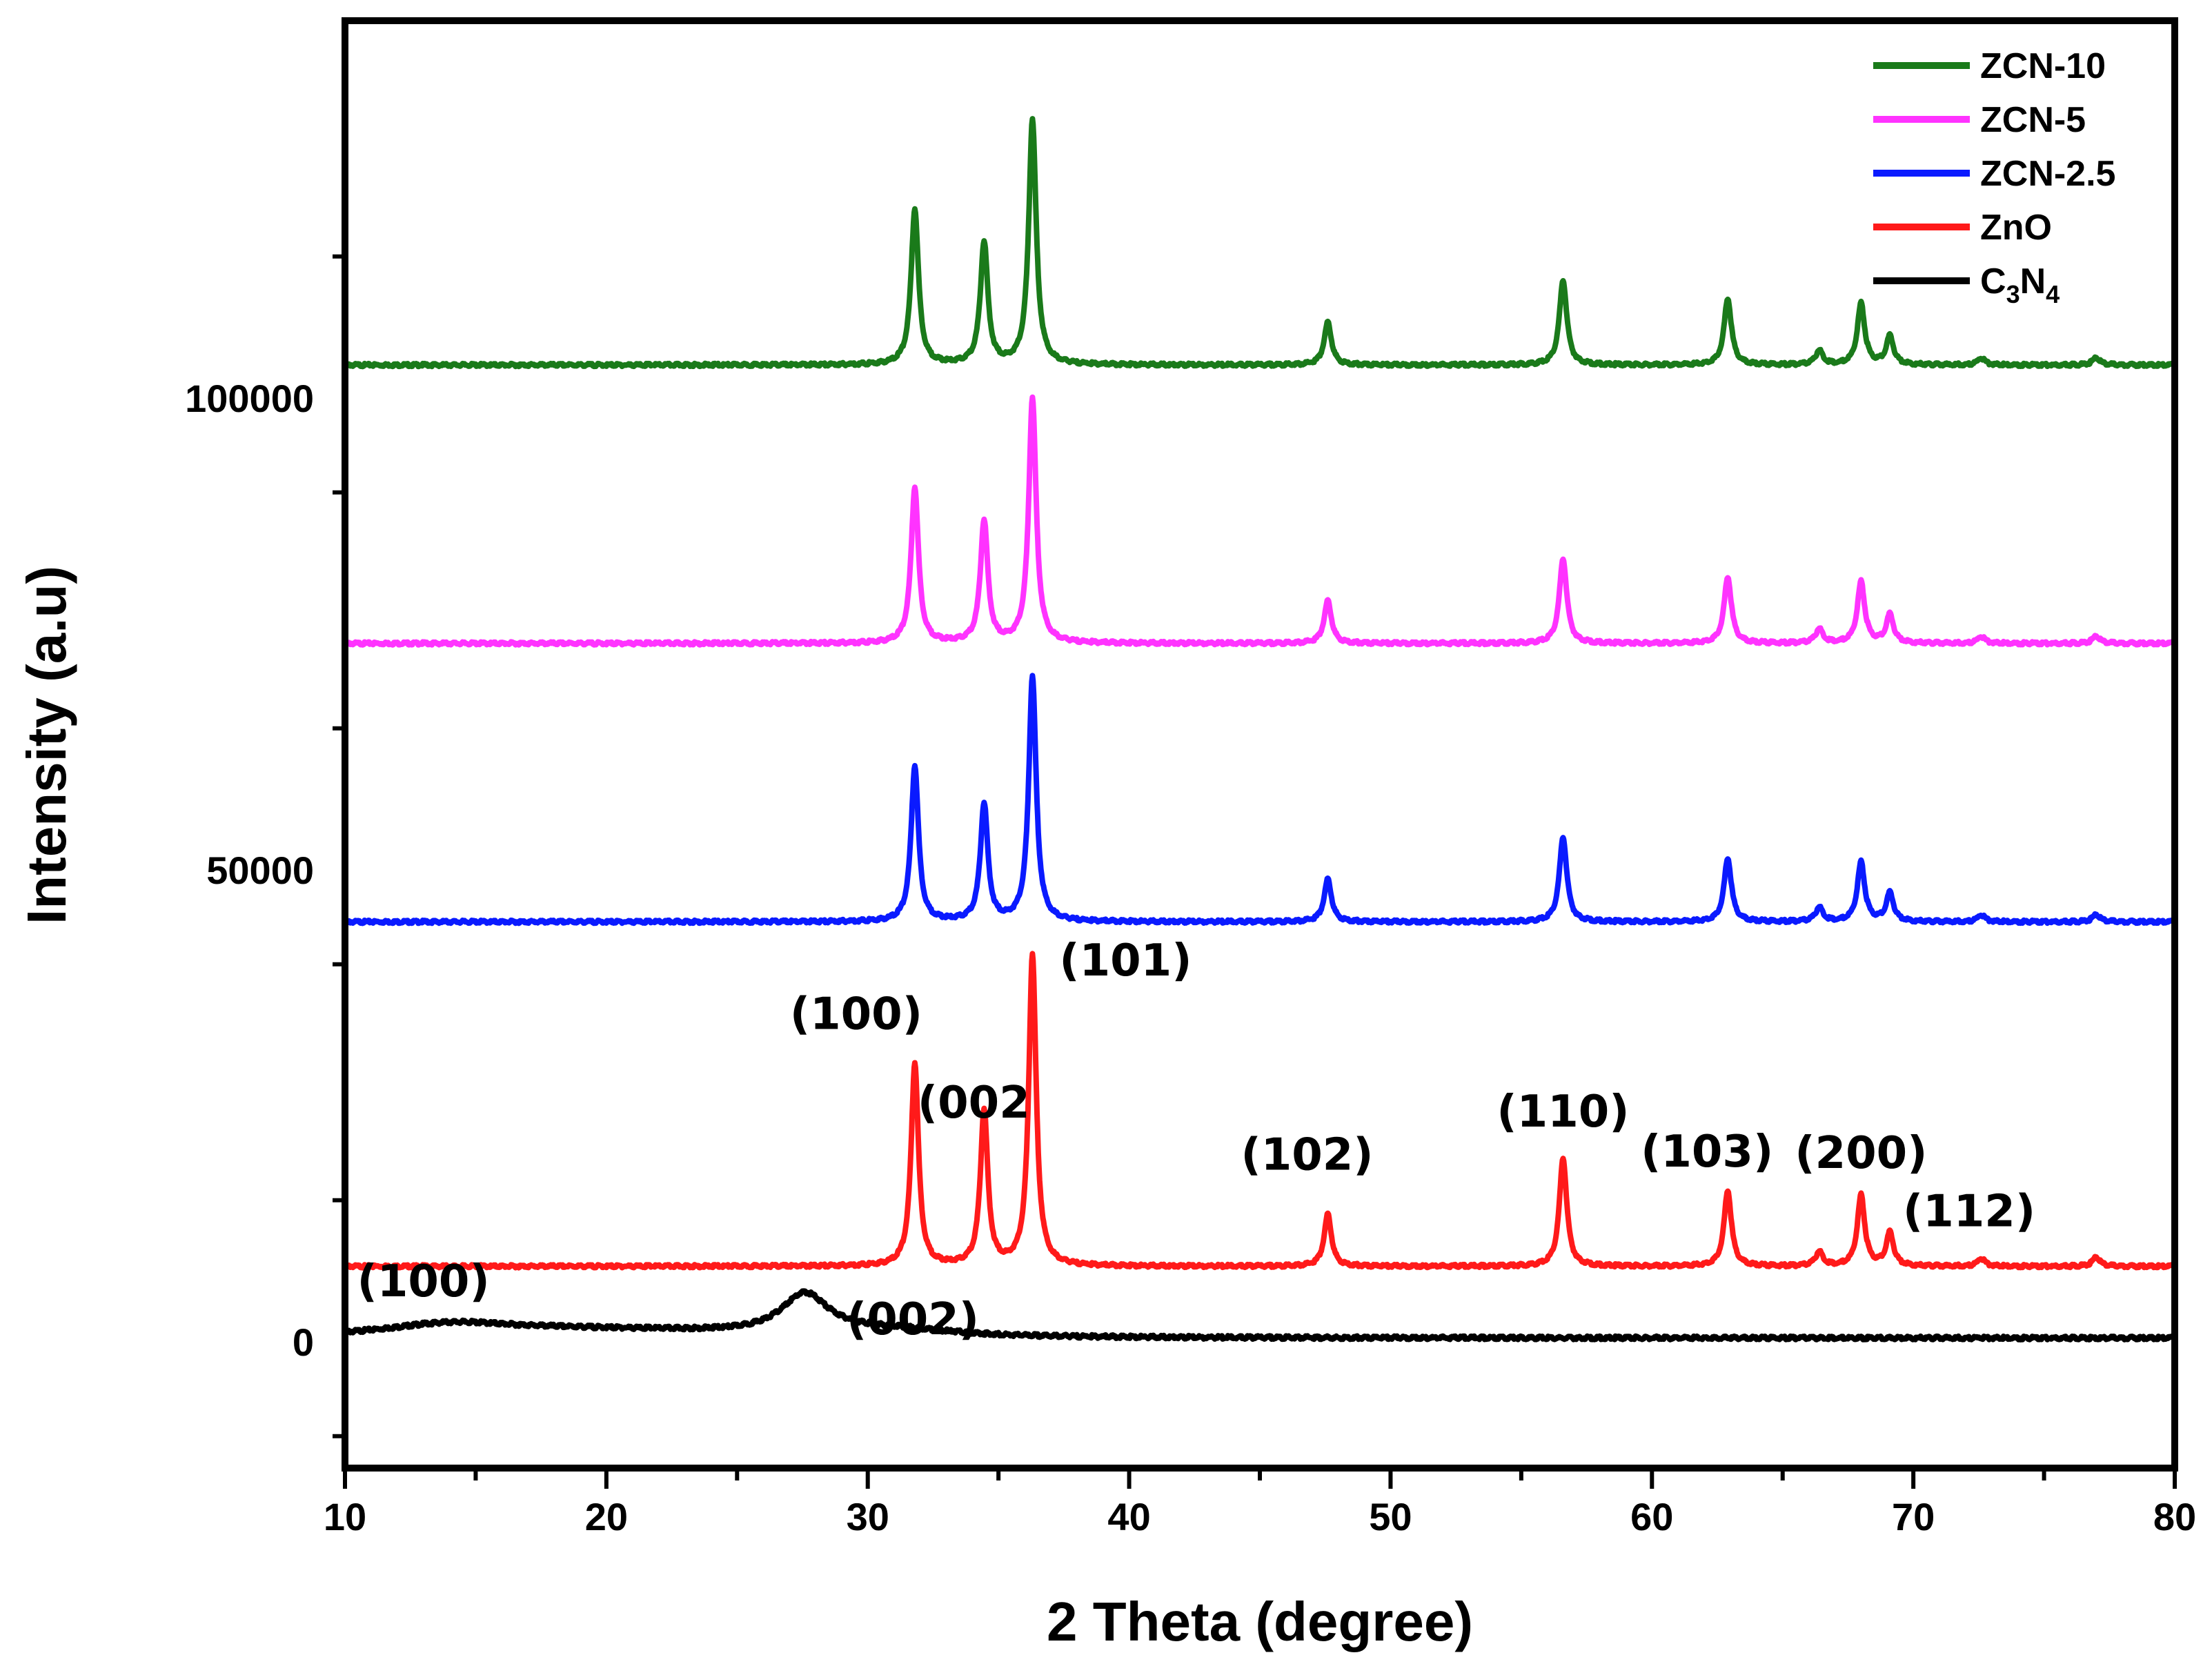 This screenshot has width=2212, height=1664. What do you see at coordinates (2020, 284) in the screenshot?
I see `legend-label: C3N4` at bounding box center [2020, 284].